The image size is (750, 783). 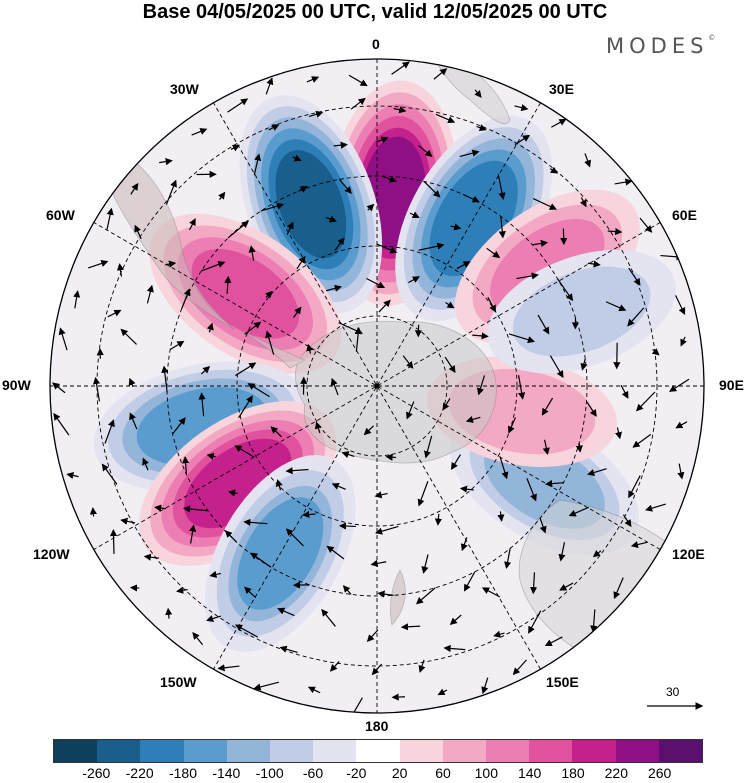 I want to click on colorbar-tick-label: 100, so click(x=486, y=773).